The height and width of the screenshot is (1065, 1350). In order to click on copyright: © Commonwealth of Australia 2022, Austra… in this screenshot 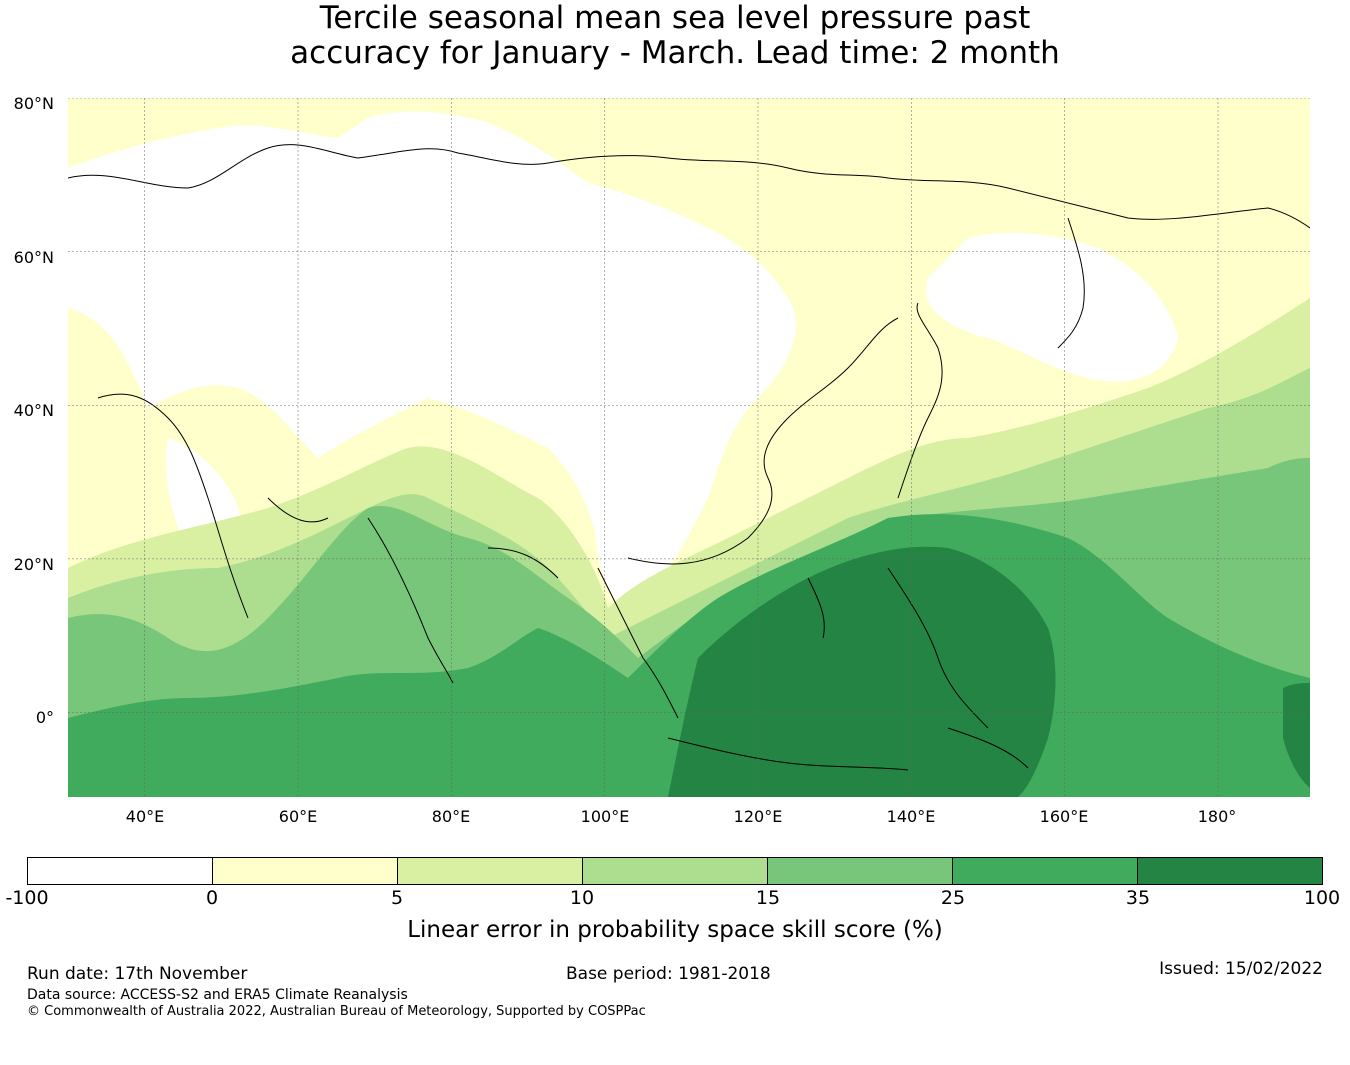, I will do `click(336, 1011)`.